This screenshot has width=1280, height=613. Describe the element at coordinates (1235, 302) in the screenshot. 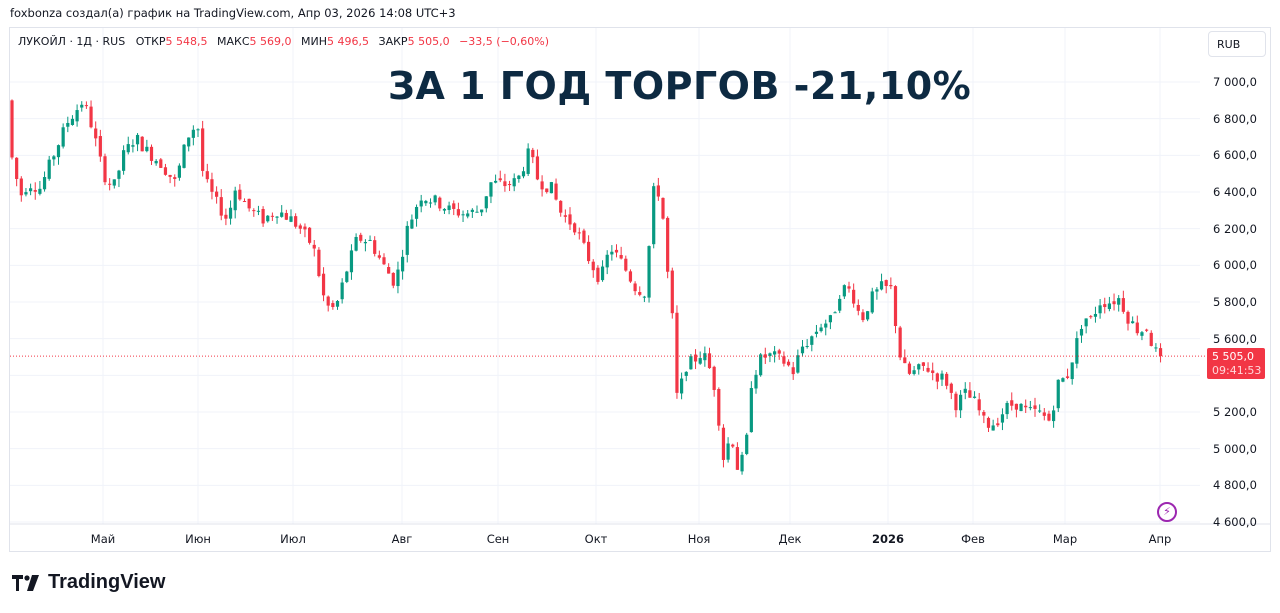

I see `price-tick: 5 800,0` at that location.